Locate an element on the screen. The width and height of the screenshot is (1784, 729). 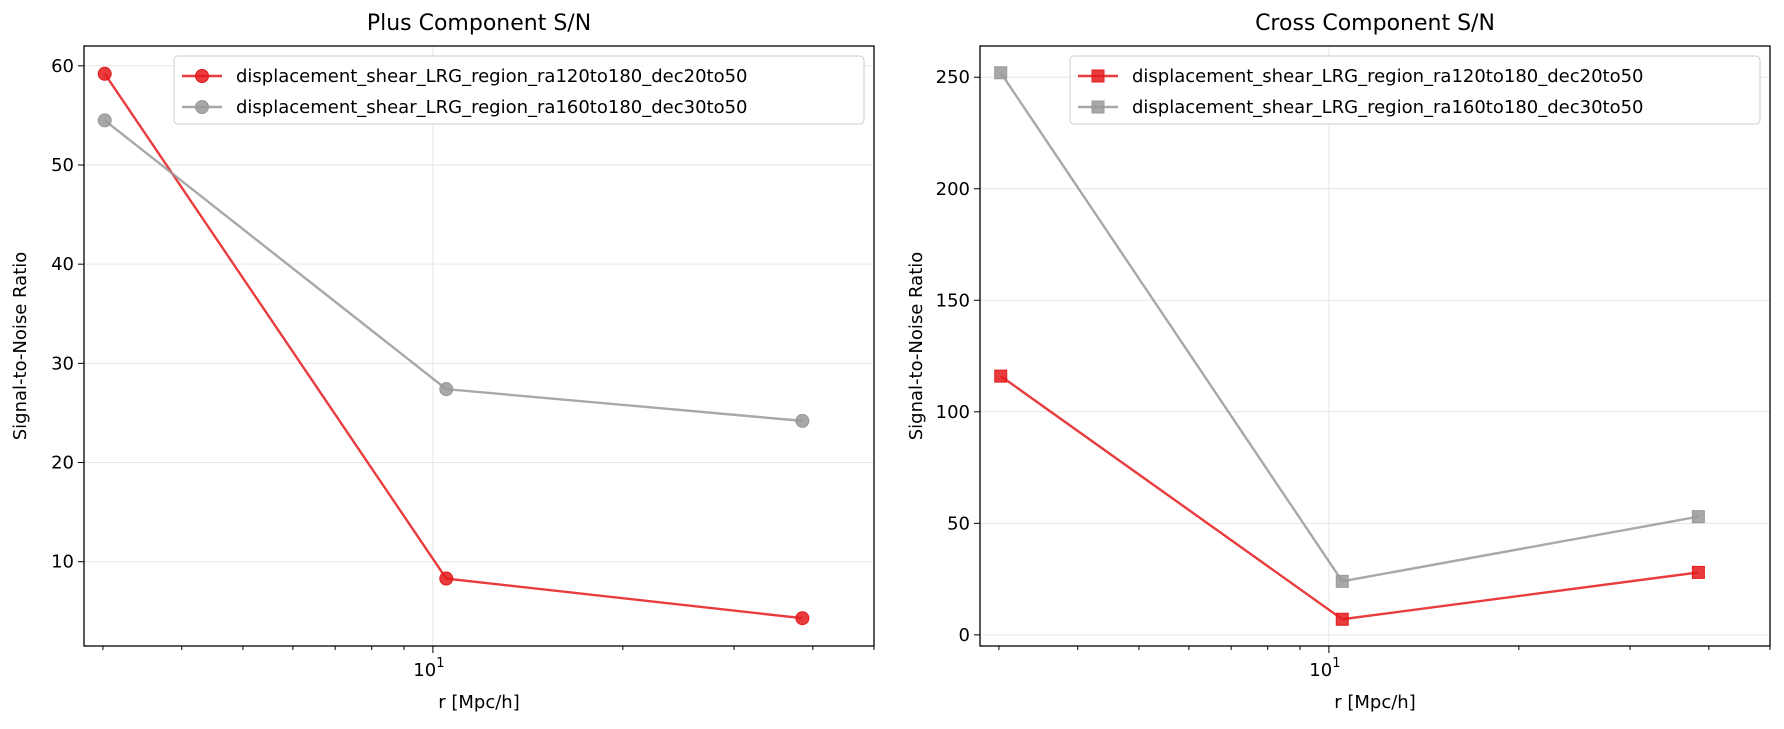
y-tick-label: 20 is located at coordinates (62, 463).